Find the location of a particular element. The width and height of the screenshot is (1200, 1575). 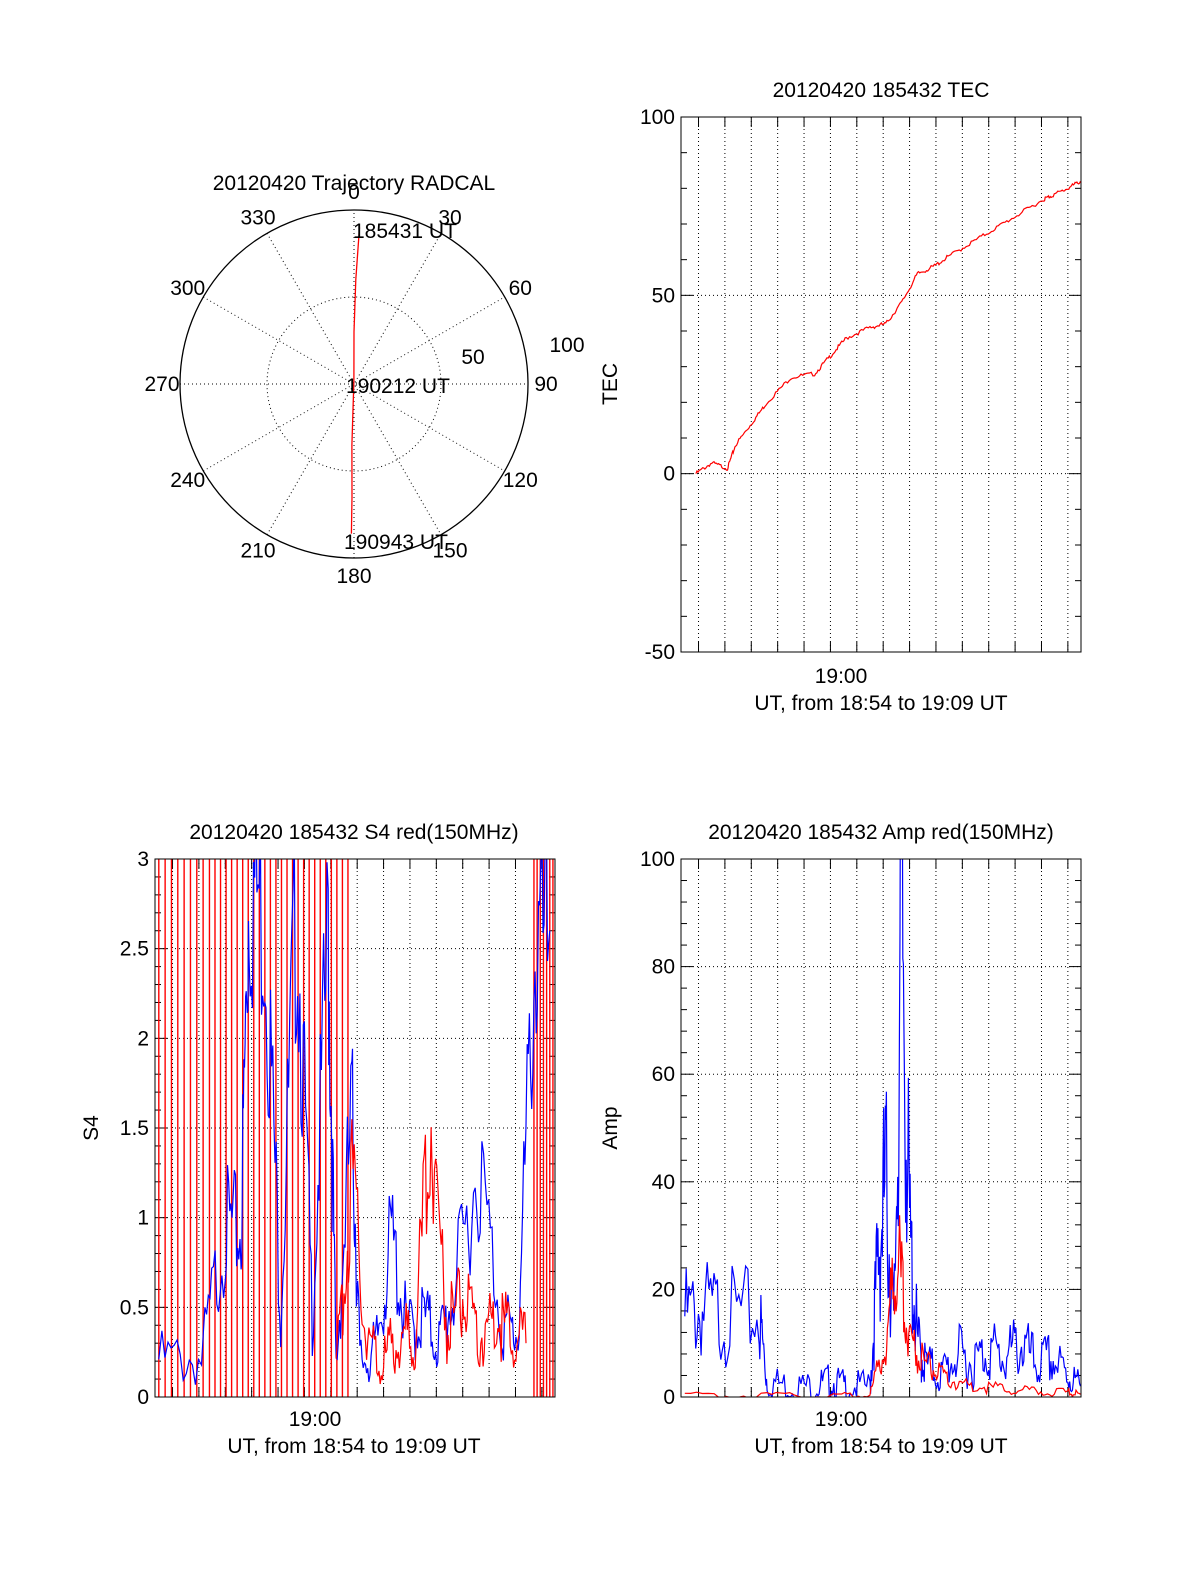

s4-axes-frame is located at coordinates (355, 1128).